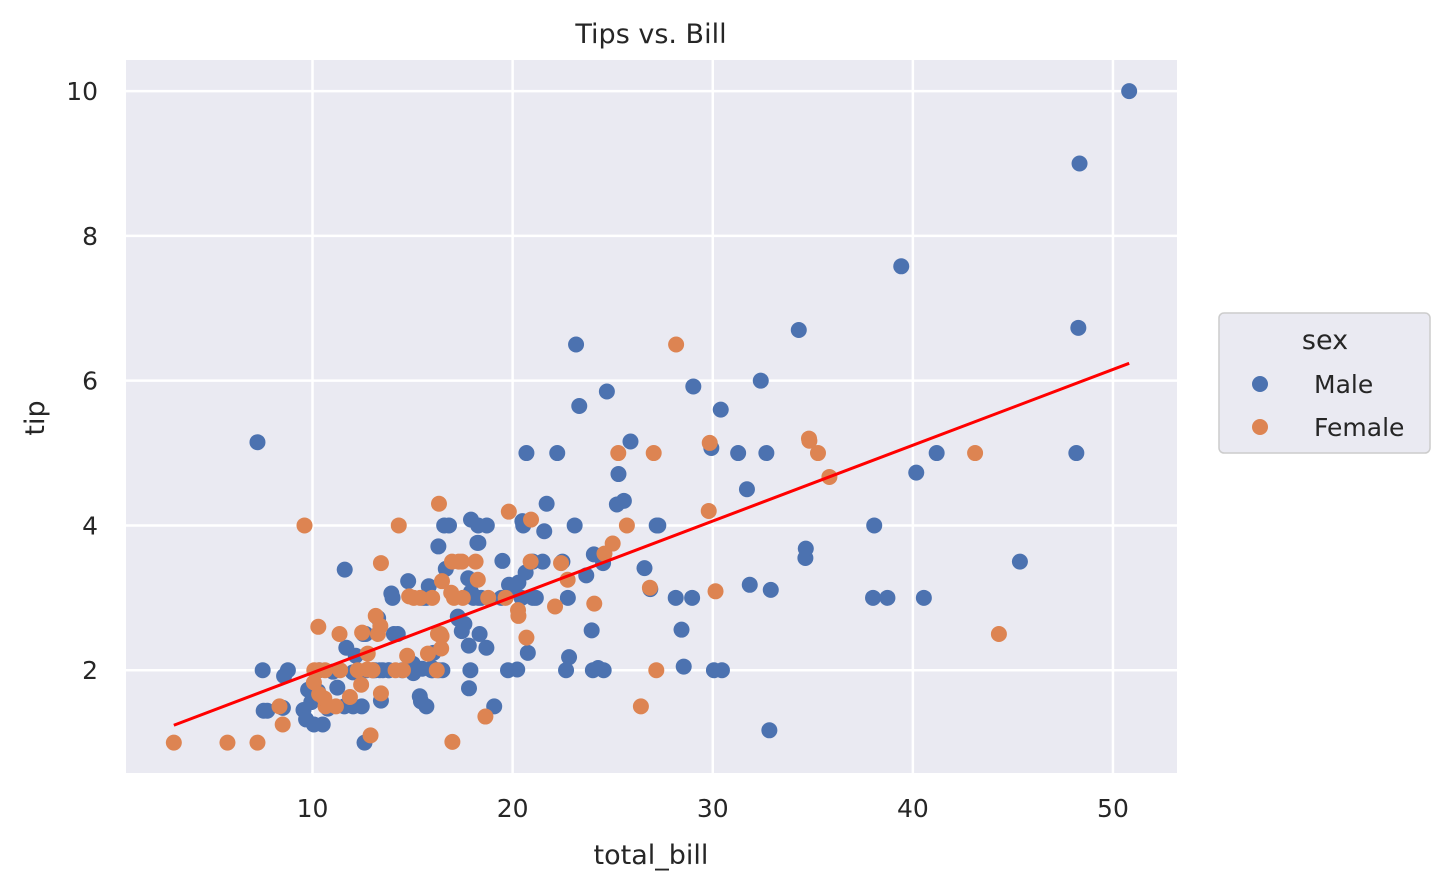  Describe the element at coordinates (82, 381) in the screenshot. I see `y-tick-labels: 2 4 6 8 10` at that location.